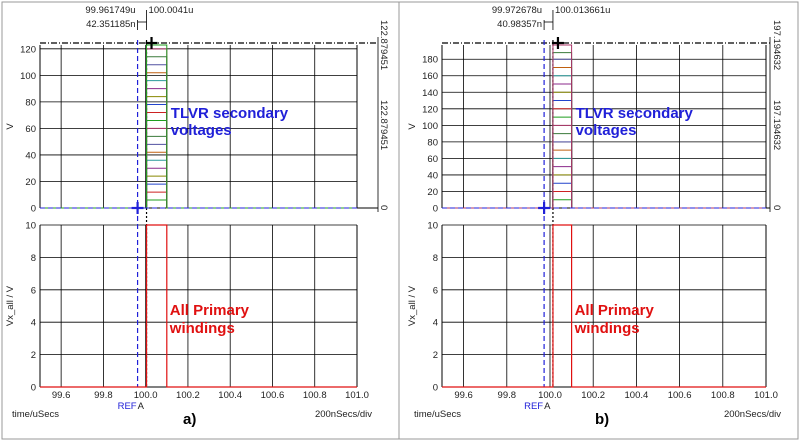  Describe the element at coordinates (383, 125) in the screenshot. I see `right-scale-mid: 122.879451` at that location.